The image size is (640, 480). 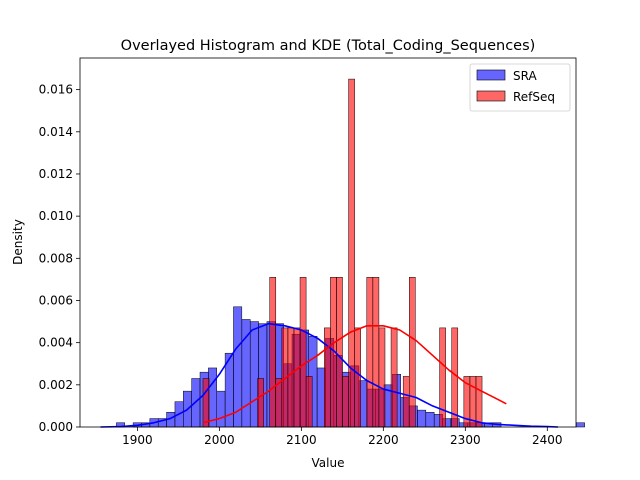 What do you see at coordinates (491, 96) in the screenshot?
I see `legend-swatch-refseq` at bounding box center [491, 96].